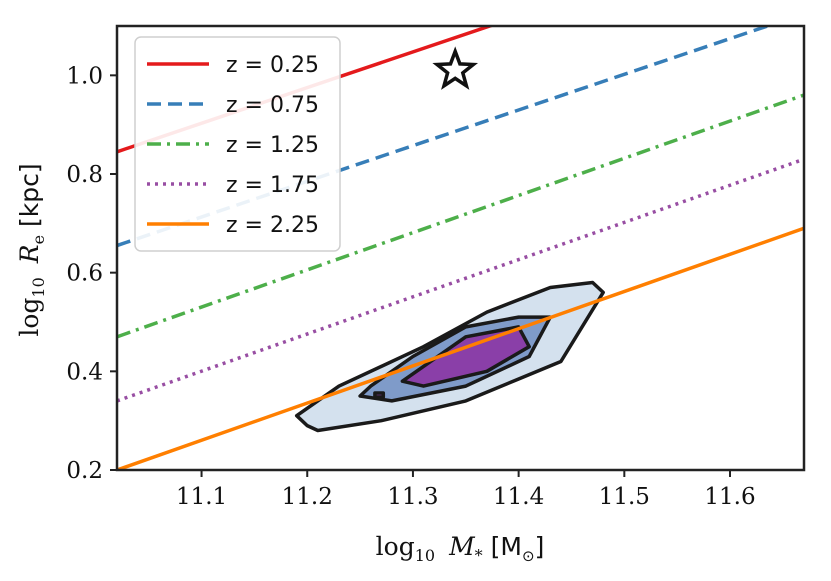 The width and height of the screenshot is (831, 581). I want to click on x-tick-label: 11.1, so click(201, 497).